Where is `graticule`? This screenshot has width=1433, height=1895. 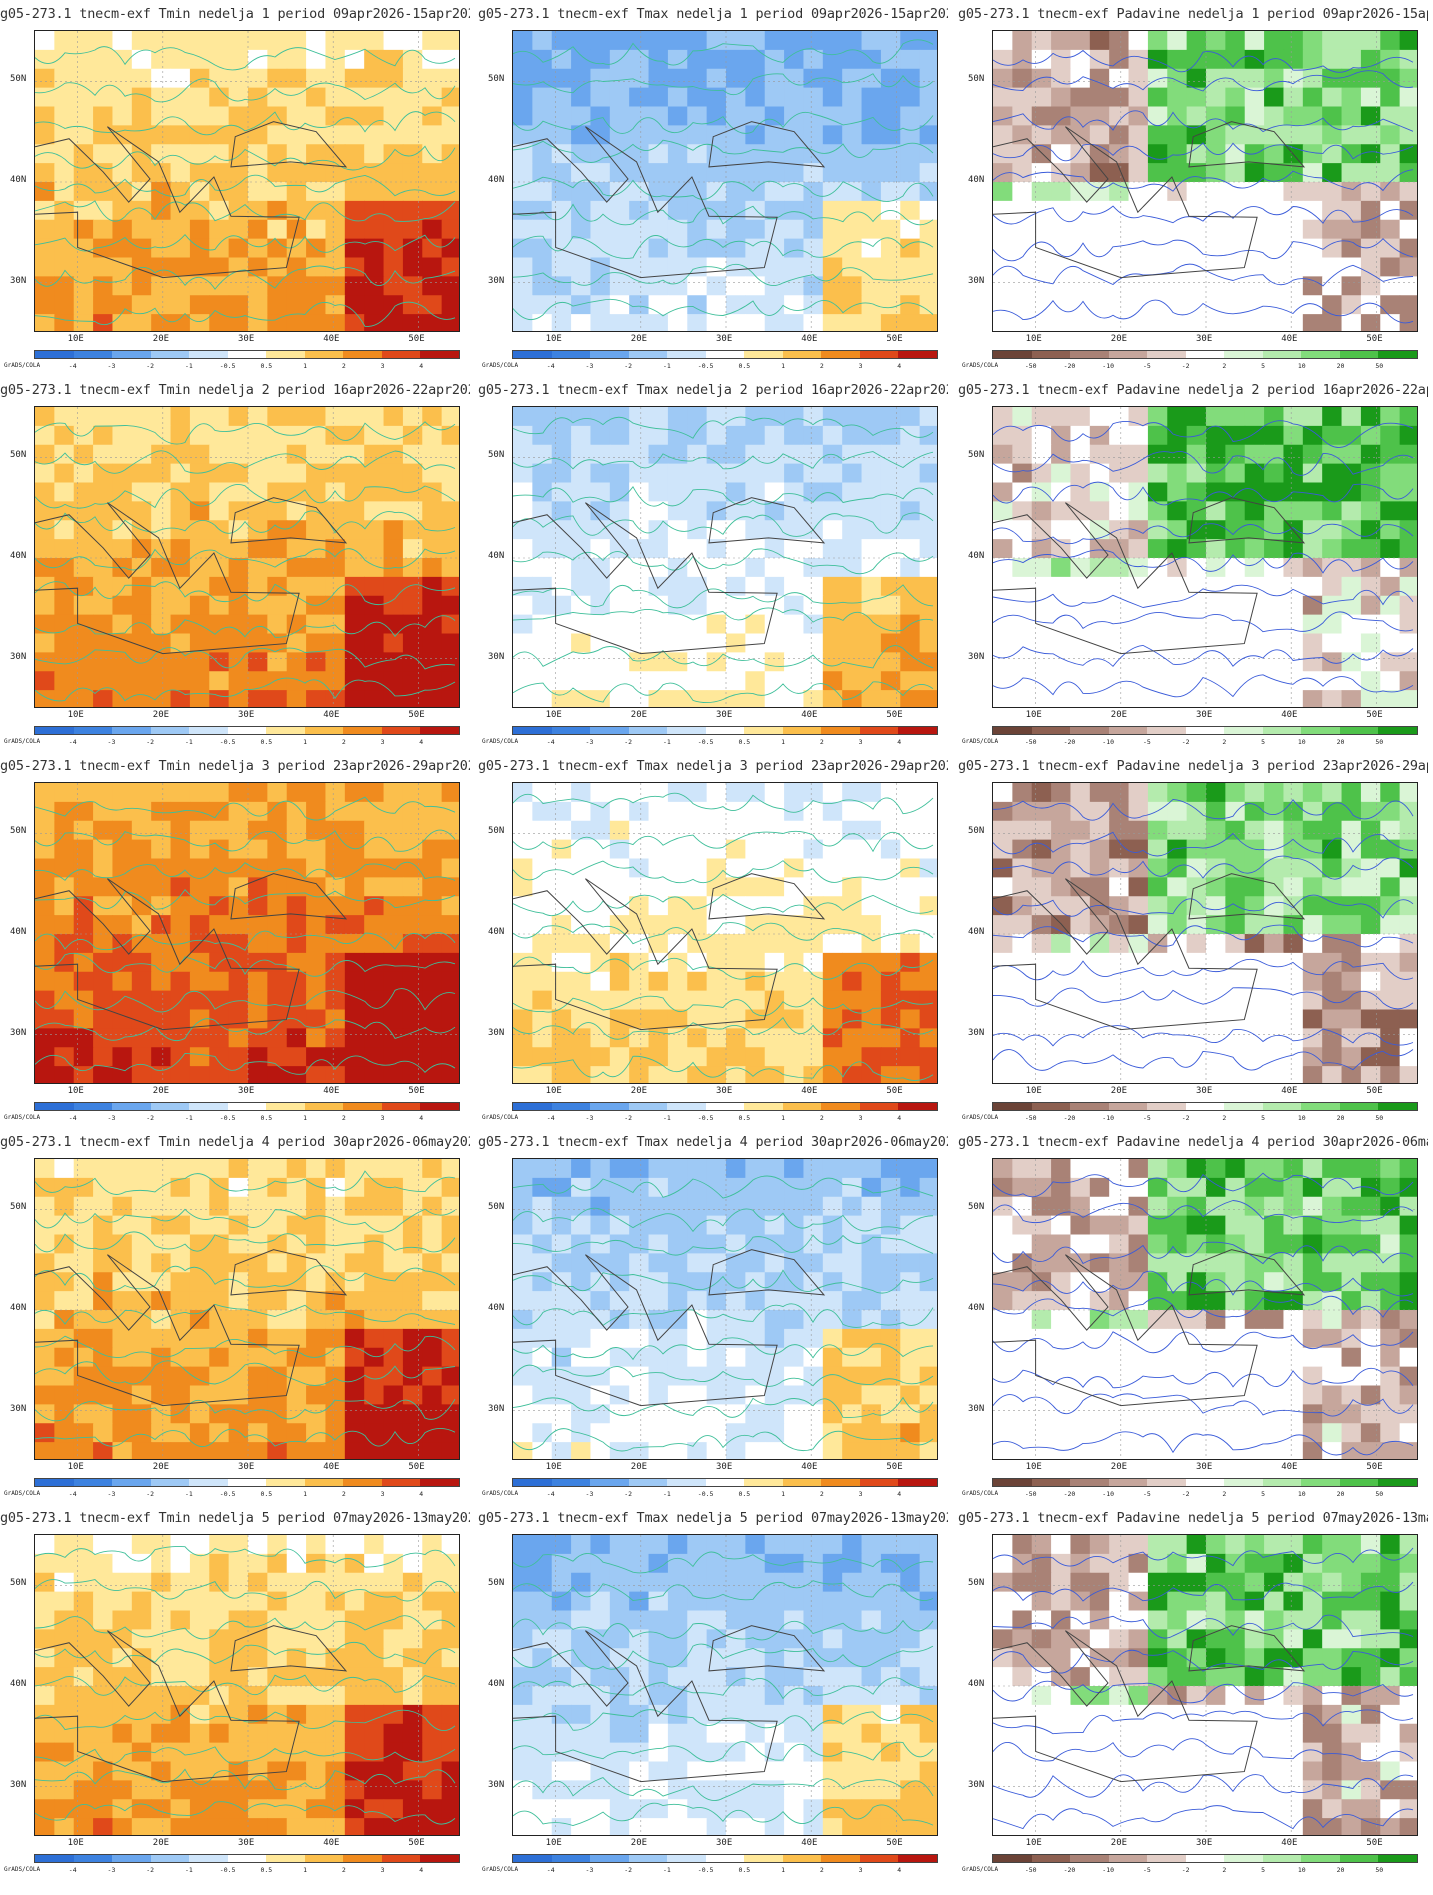
graticule is located at coordinates (725, 557).